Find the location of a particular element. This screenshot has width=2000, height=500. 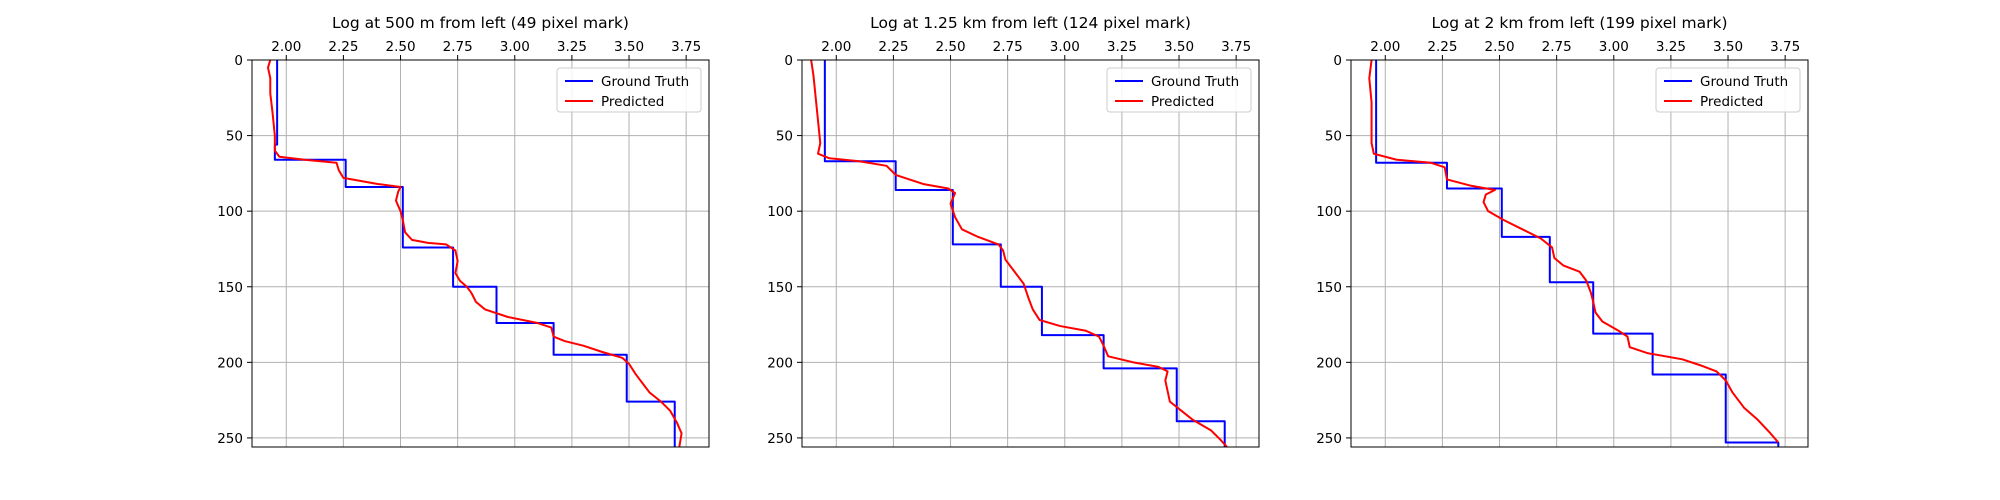

chart-title: Log at 500 m from left (49 pixel mark) is located at coordinates (480, 23).